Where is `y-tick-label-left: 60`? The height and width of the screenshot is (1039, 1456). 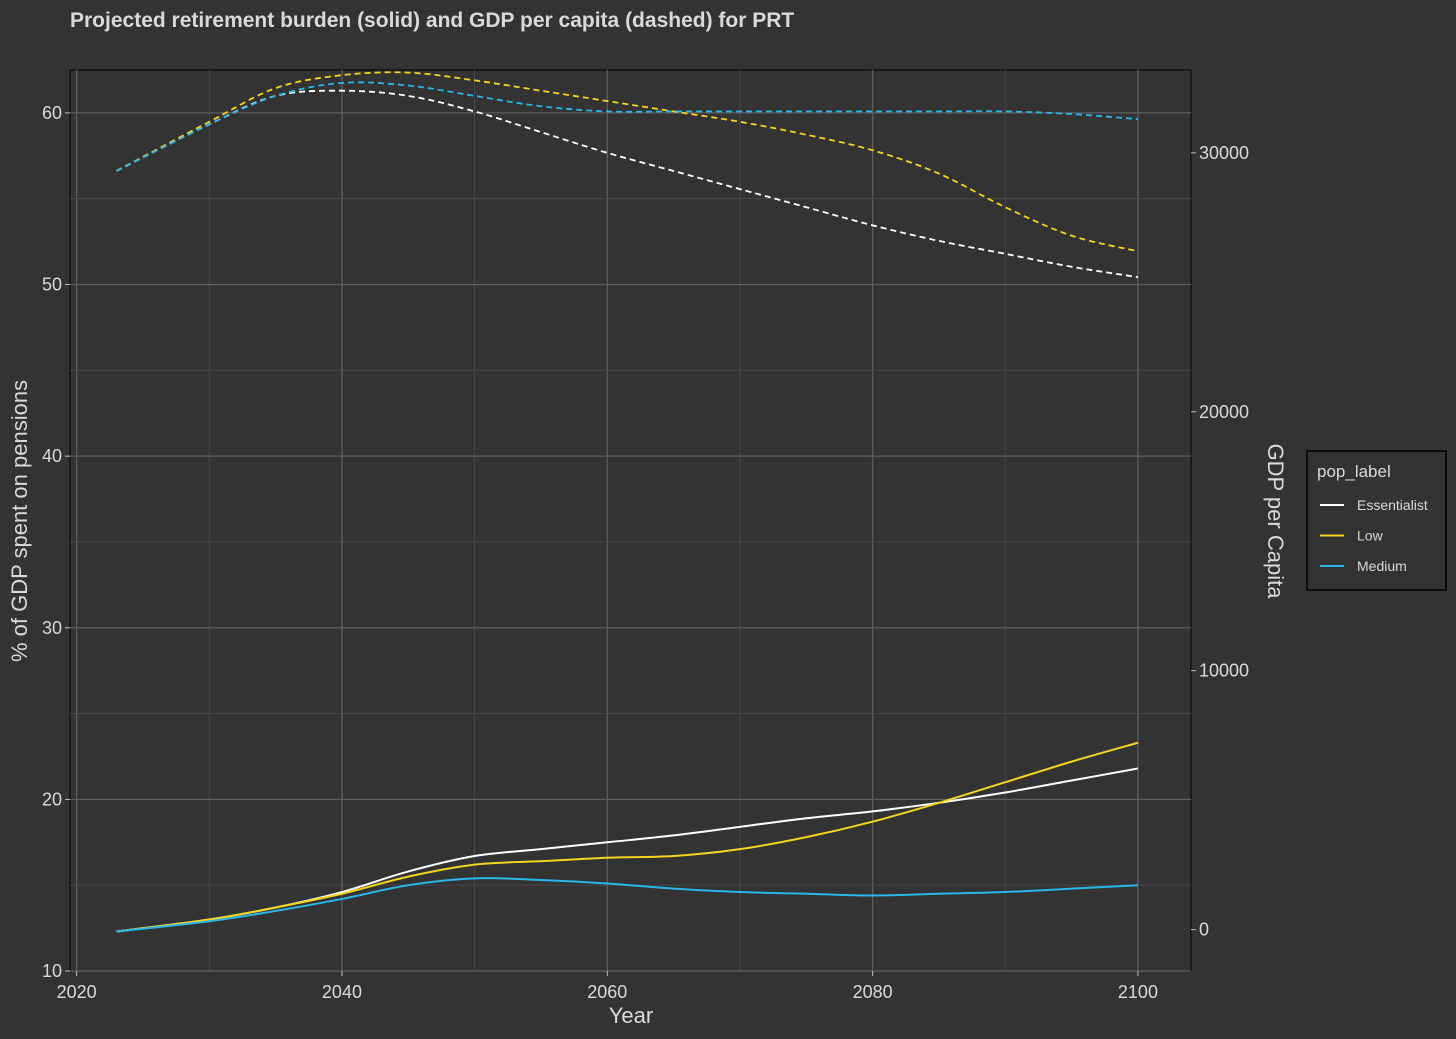
y-tick-label-left: 60 is located at coordinates (52, 113).